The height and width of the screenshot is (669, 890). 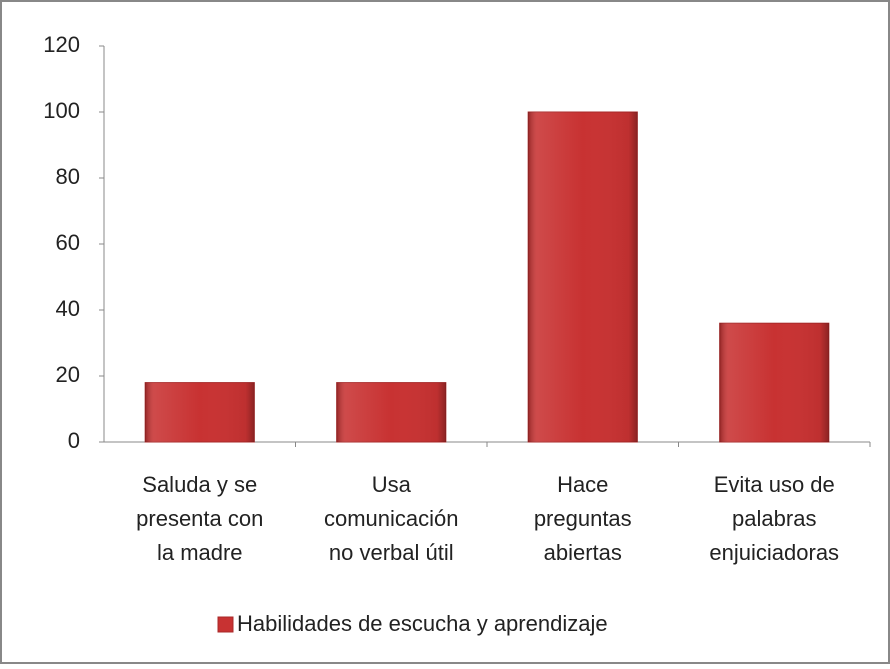 I want to click on x-tick-label: Usa, so click(x=392, y=484).